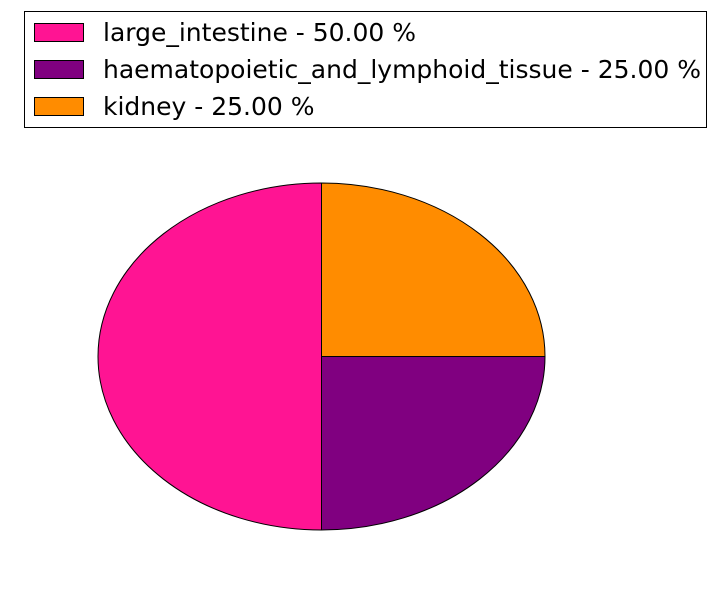 This screenshot has height=607, width=719. I want to click on legend-entry-kidney: kidney - 25.00 %, so click(370, 106).